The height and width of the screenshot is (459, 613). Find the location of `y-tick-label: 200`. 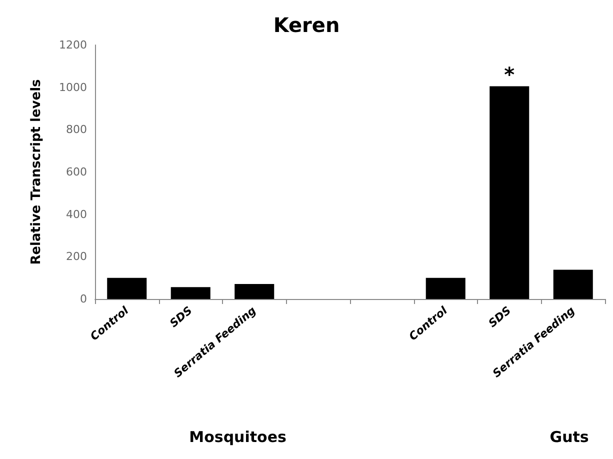

y-tick-label: 200 is located at coordinates (76, 257).